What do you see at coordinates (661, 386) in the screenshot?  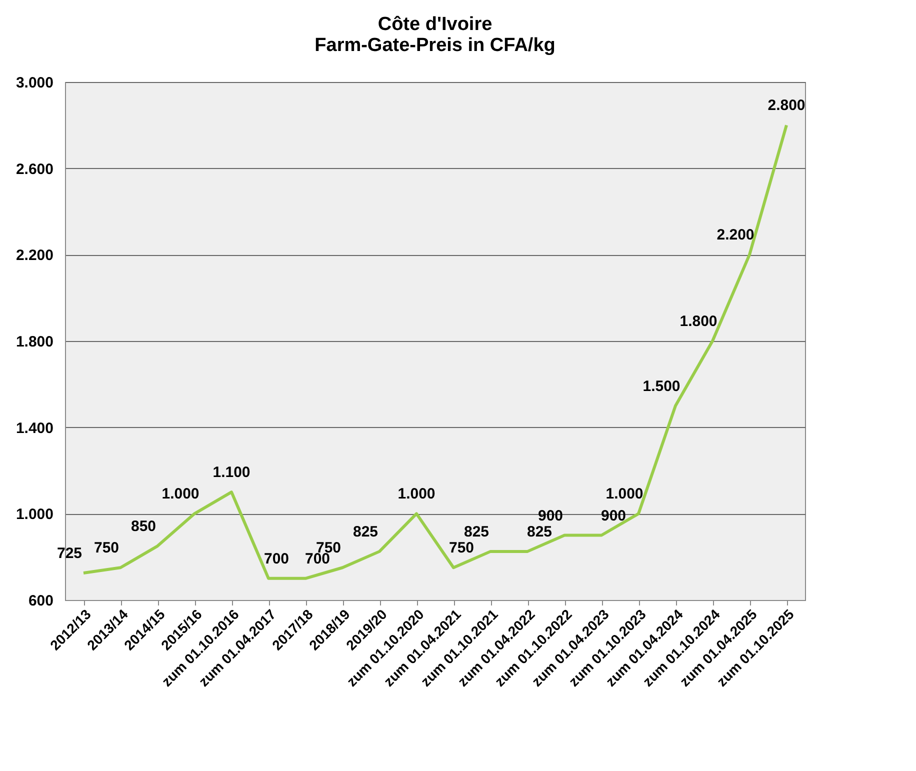 I see `data-label: 1.500` at bounding box center [661, 386].